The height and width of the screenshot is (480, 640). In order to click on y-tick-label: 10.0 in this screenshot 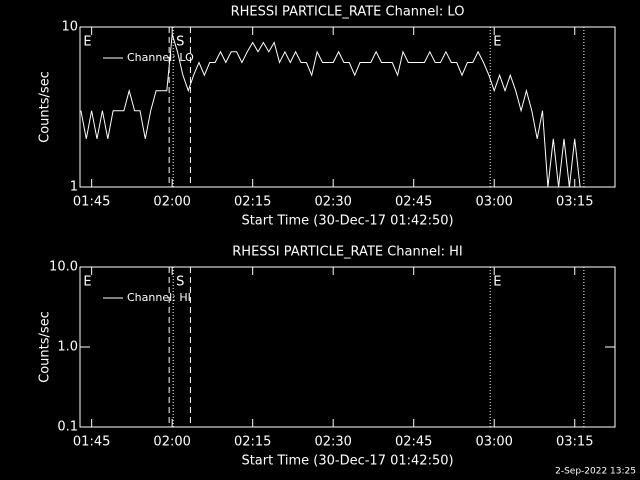, I will do `click(63, 267)`.